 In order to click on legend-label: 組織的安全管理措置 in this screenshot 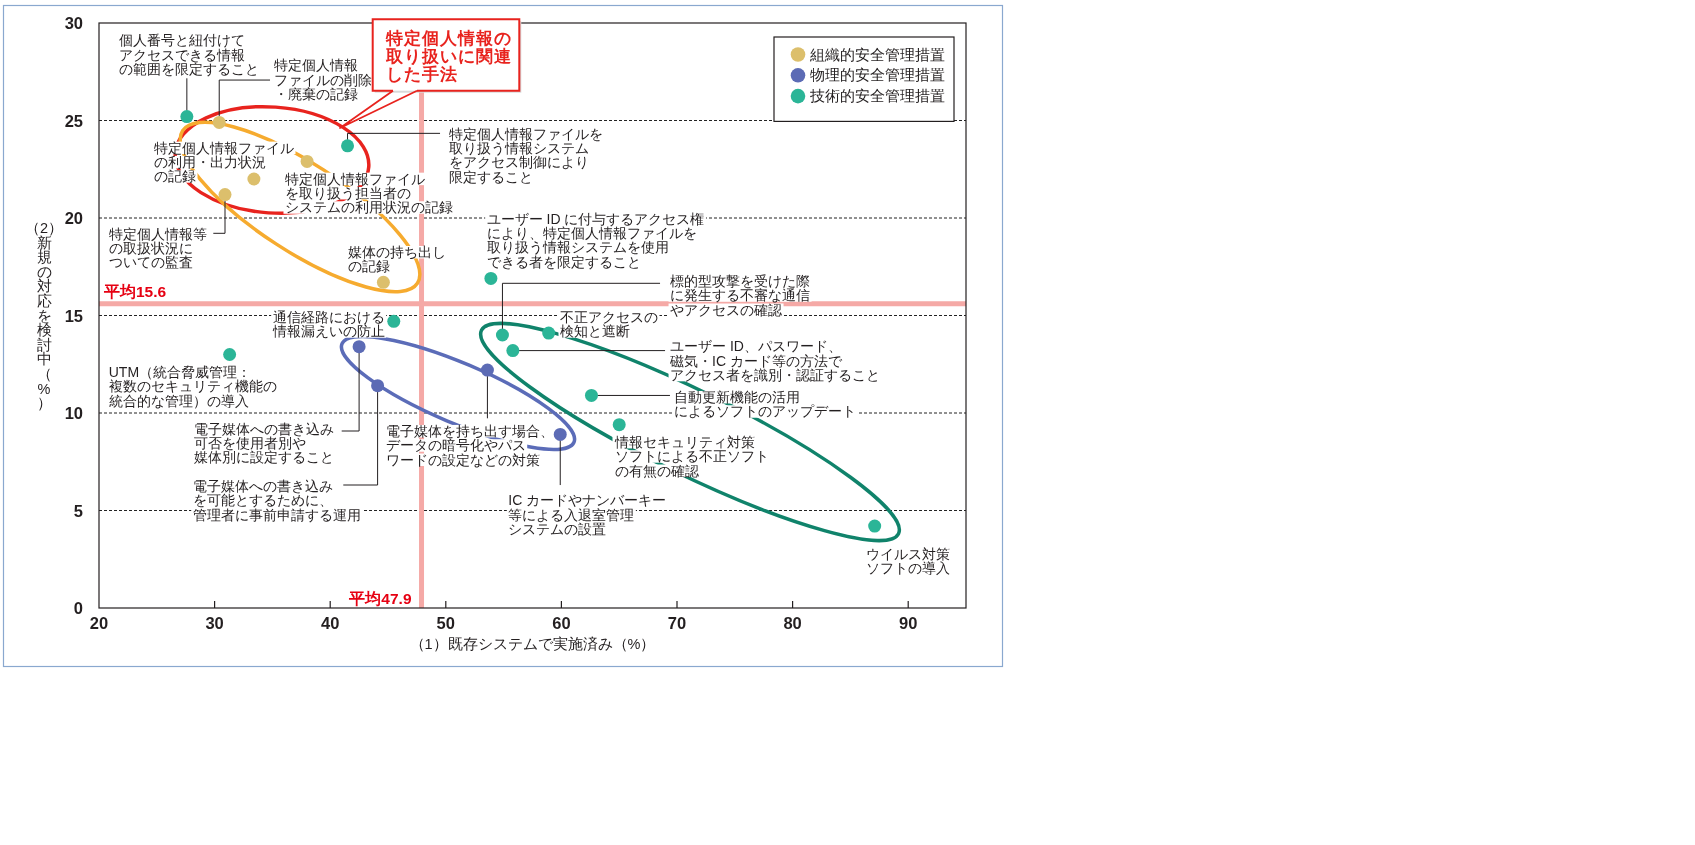, I will do `click(877, 54)`.